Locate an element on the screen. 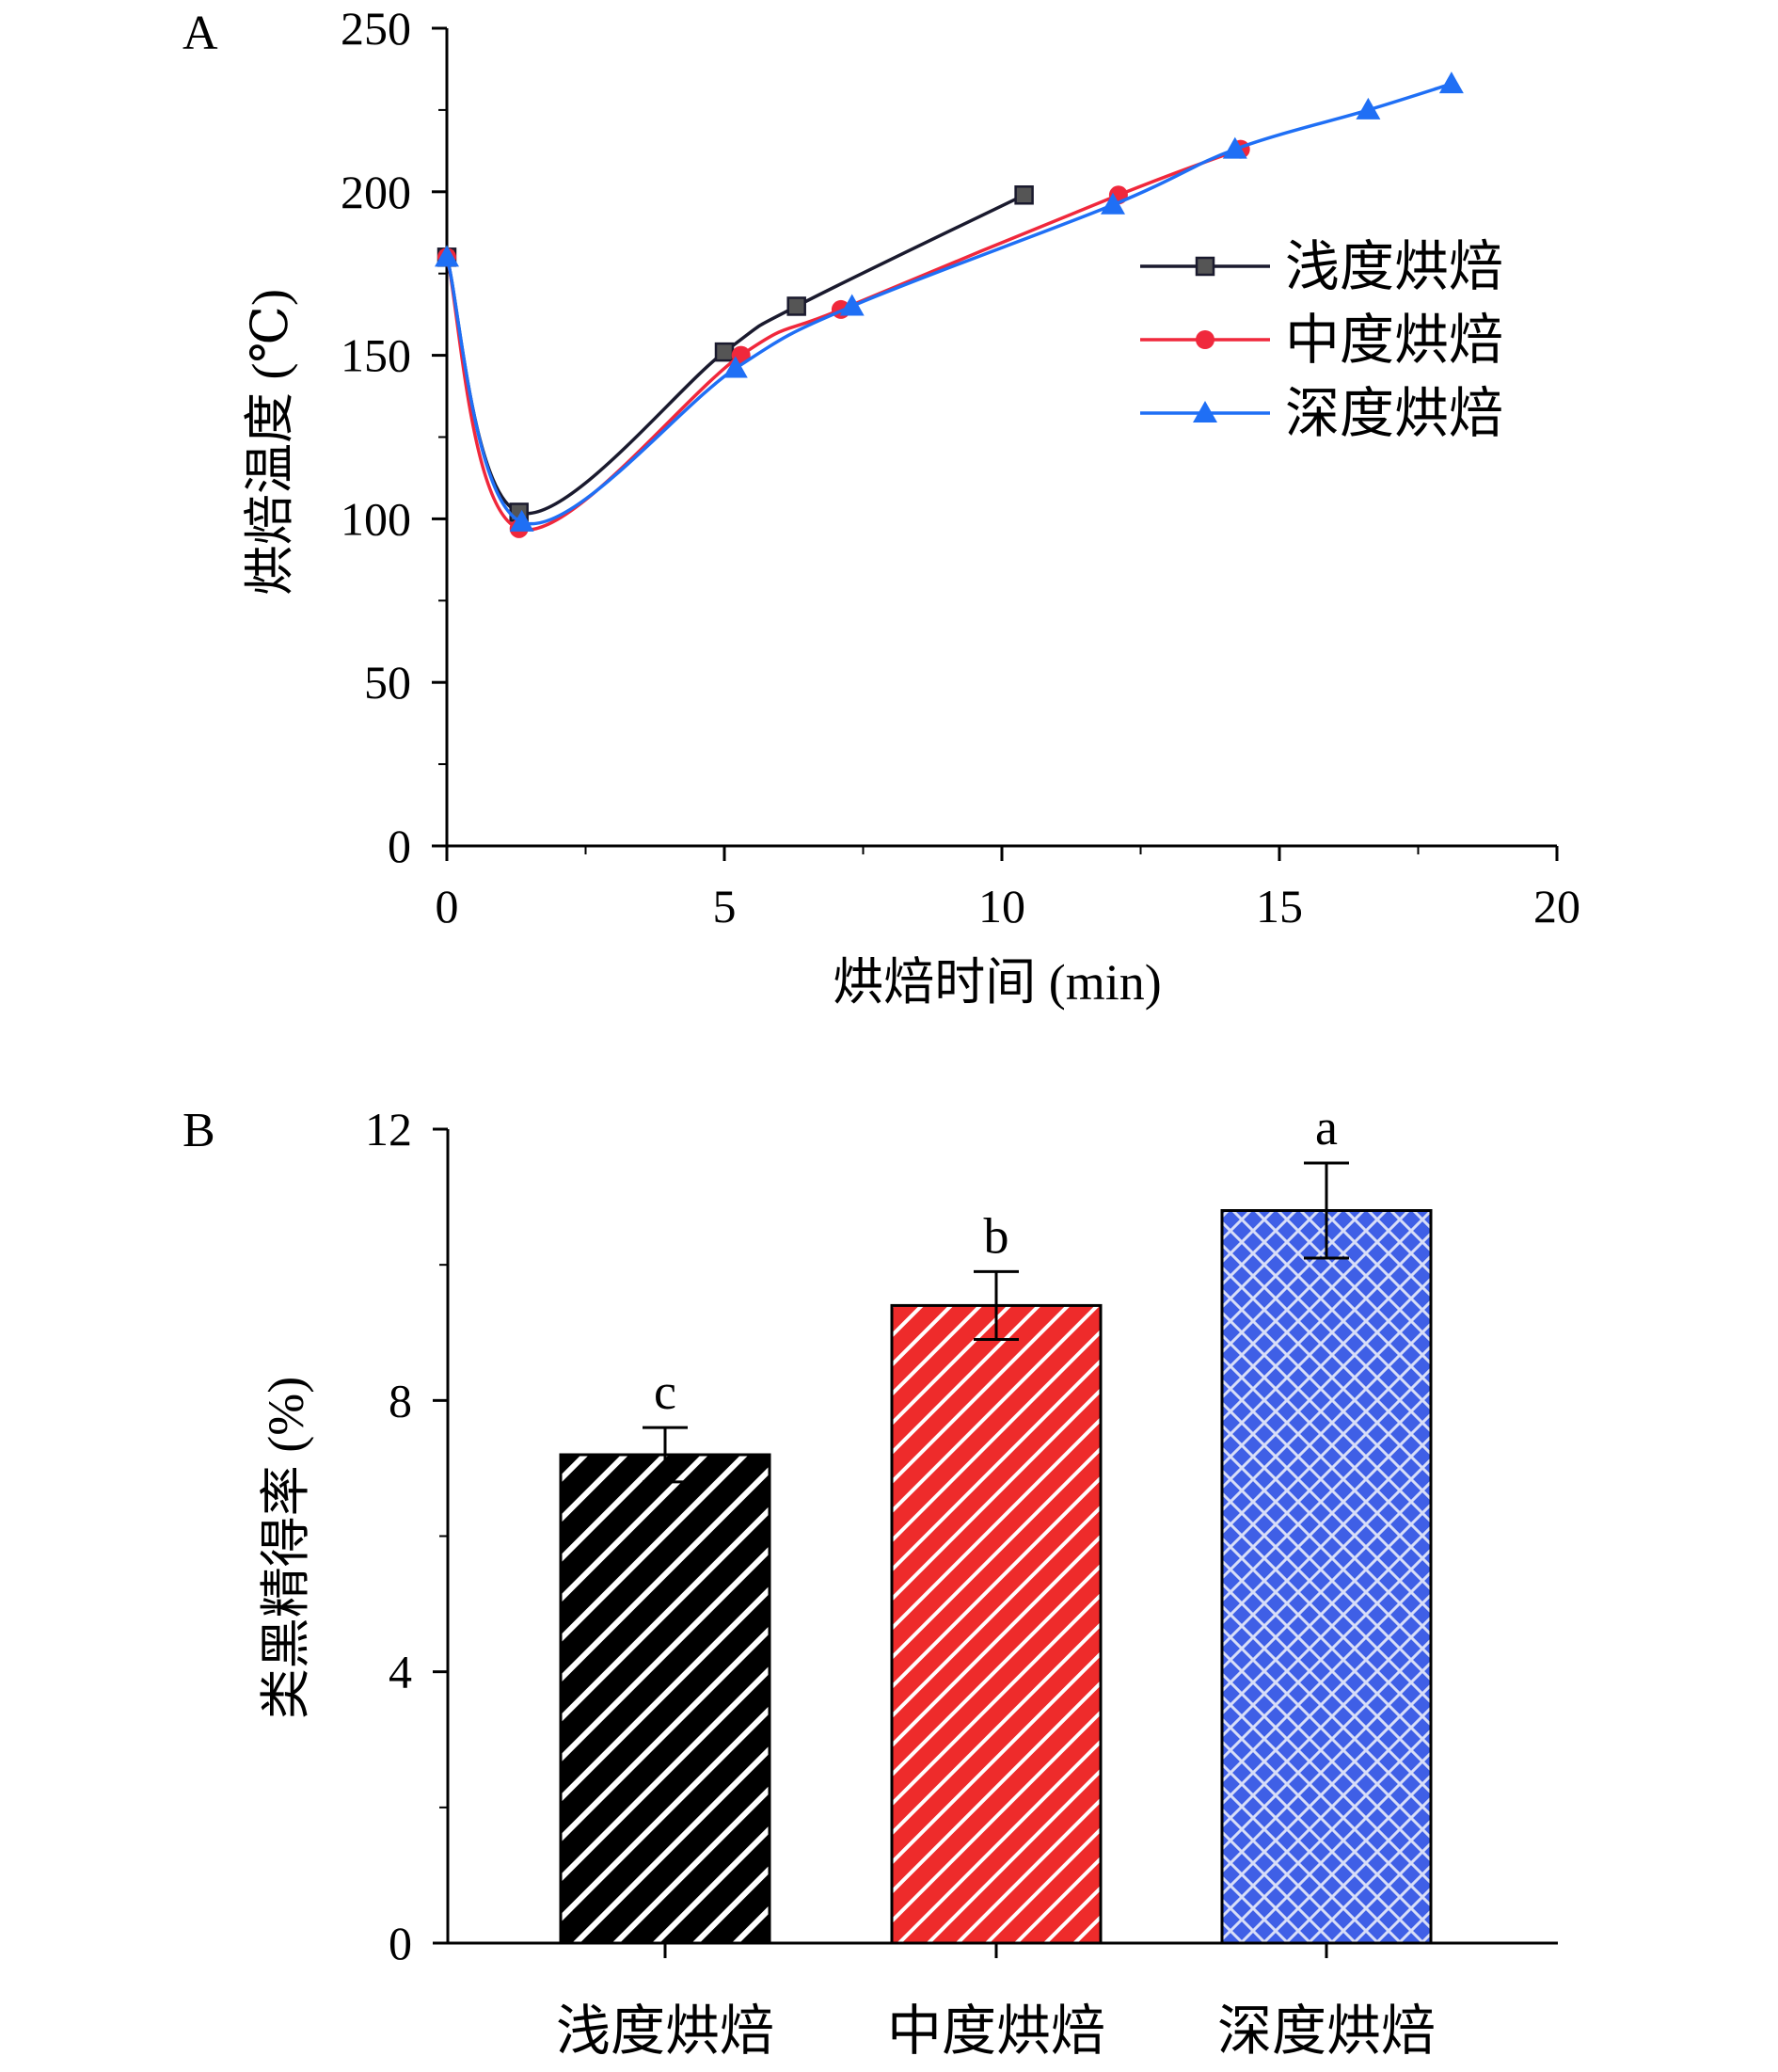 The width and height of the screenshot is (1778, 2072). panel-a-y-axis-title: 烘焙温度 (℃) is located at coordinates (270, 443).